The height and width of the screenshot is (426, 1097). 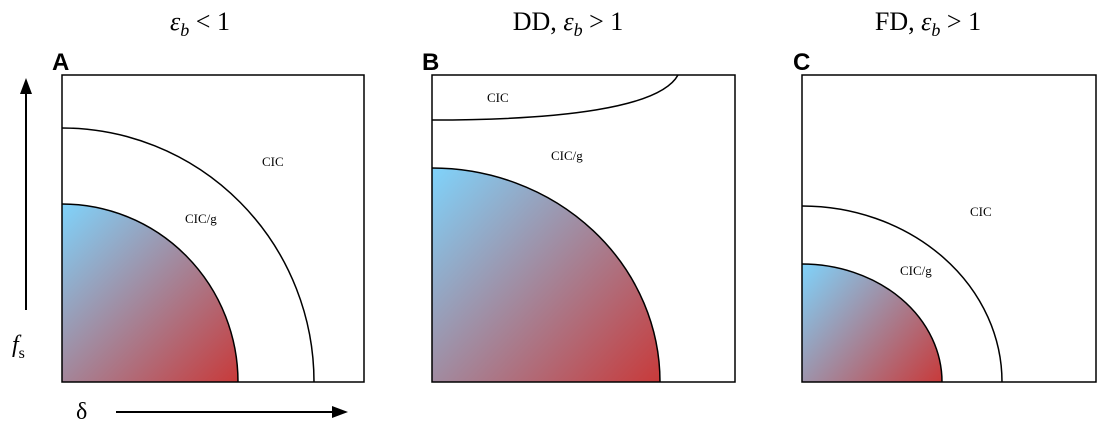 I want to click on x-axis-label: δ, so click(x=81, y=412).